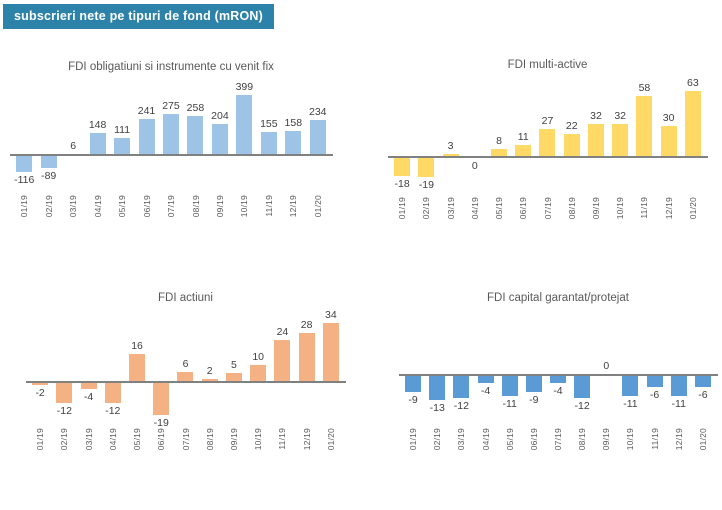 The height and width of the screenshot is (510, 722). I want to click on plot-area: -18 -19 3 0 8 11 27 22 32 32 58 30 63, so click(548, 134).